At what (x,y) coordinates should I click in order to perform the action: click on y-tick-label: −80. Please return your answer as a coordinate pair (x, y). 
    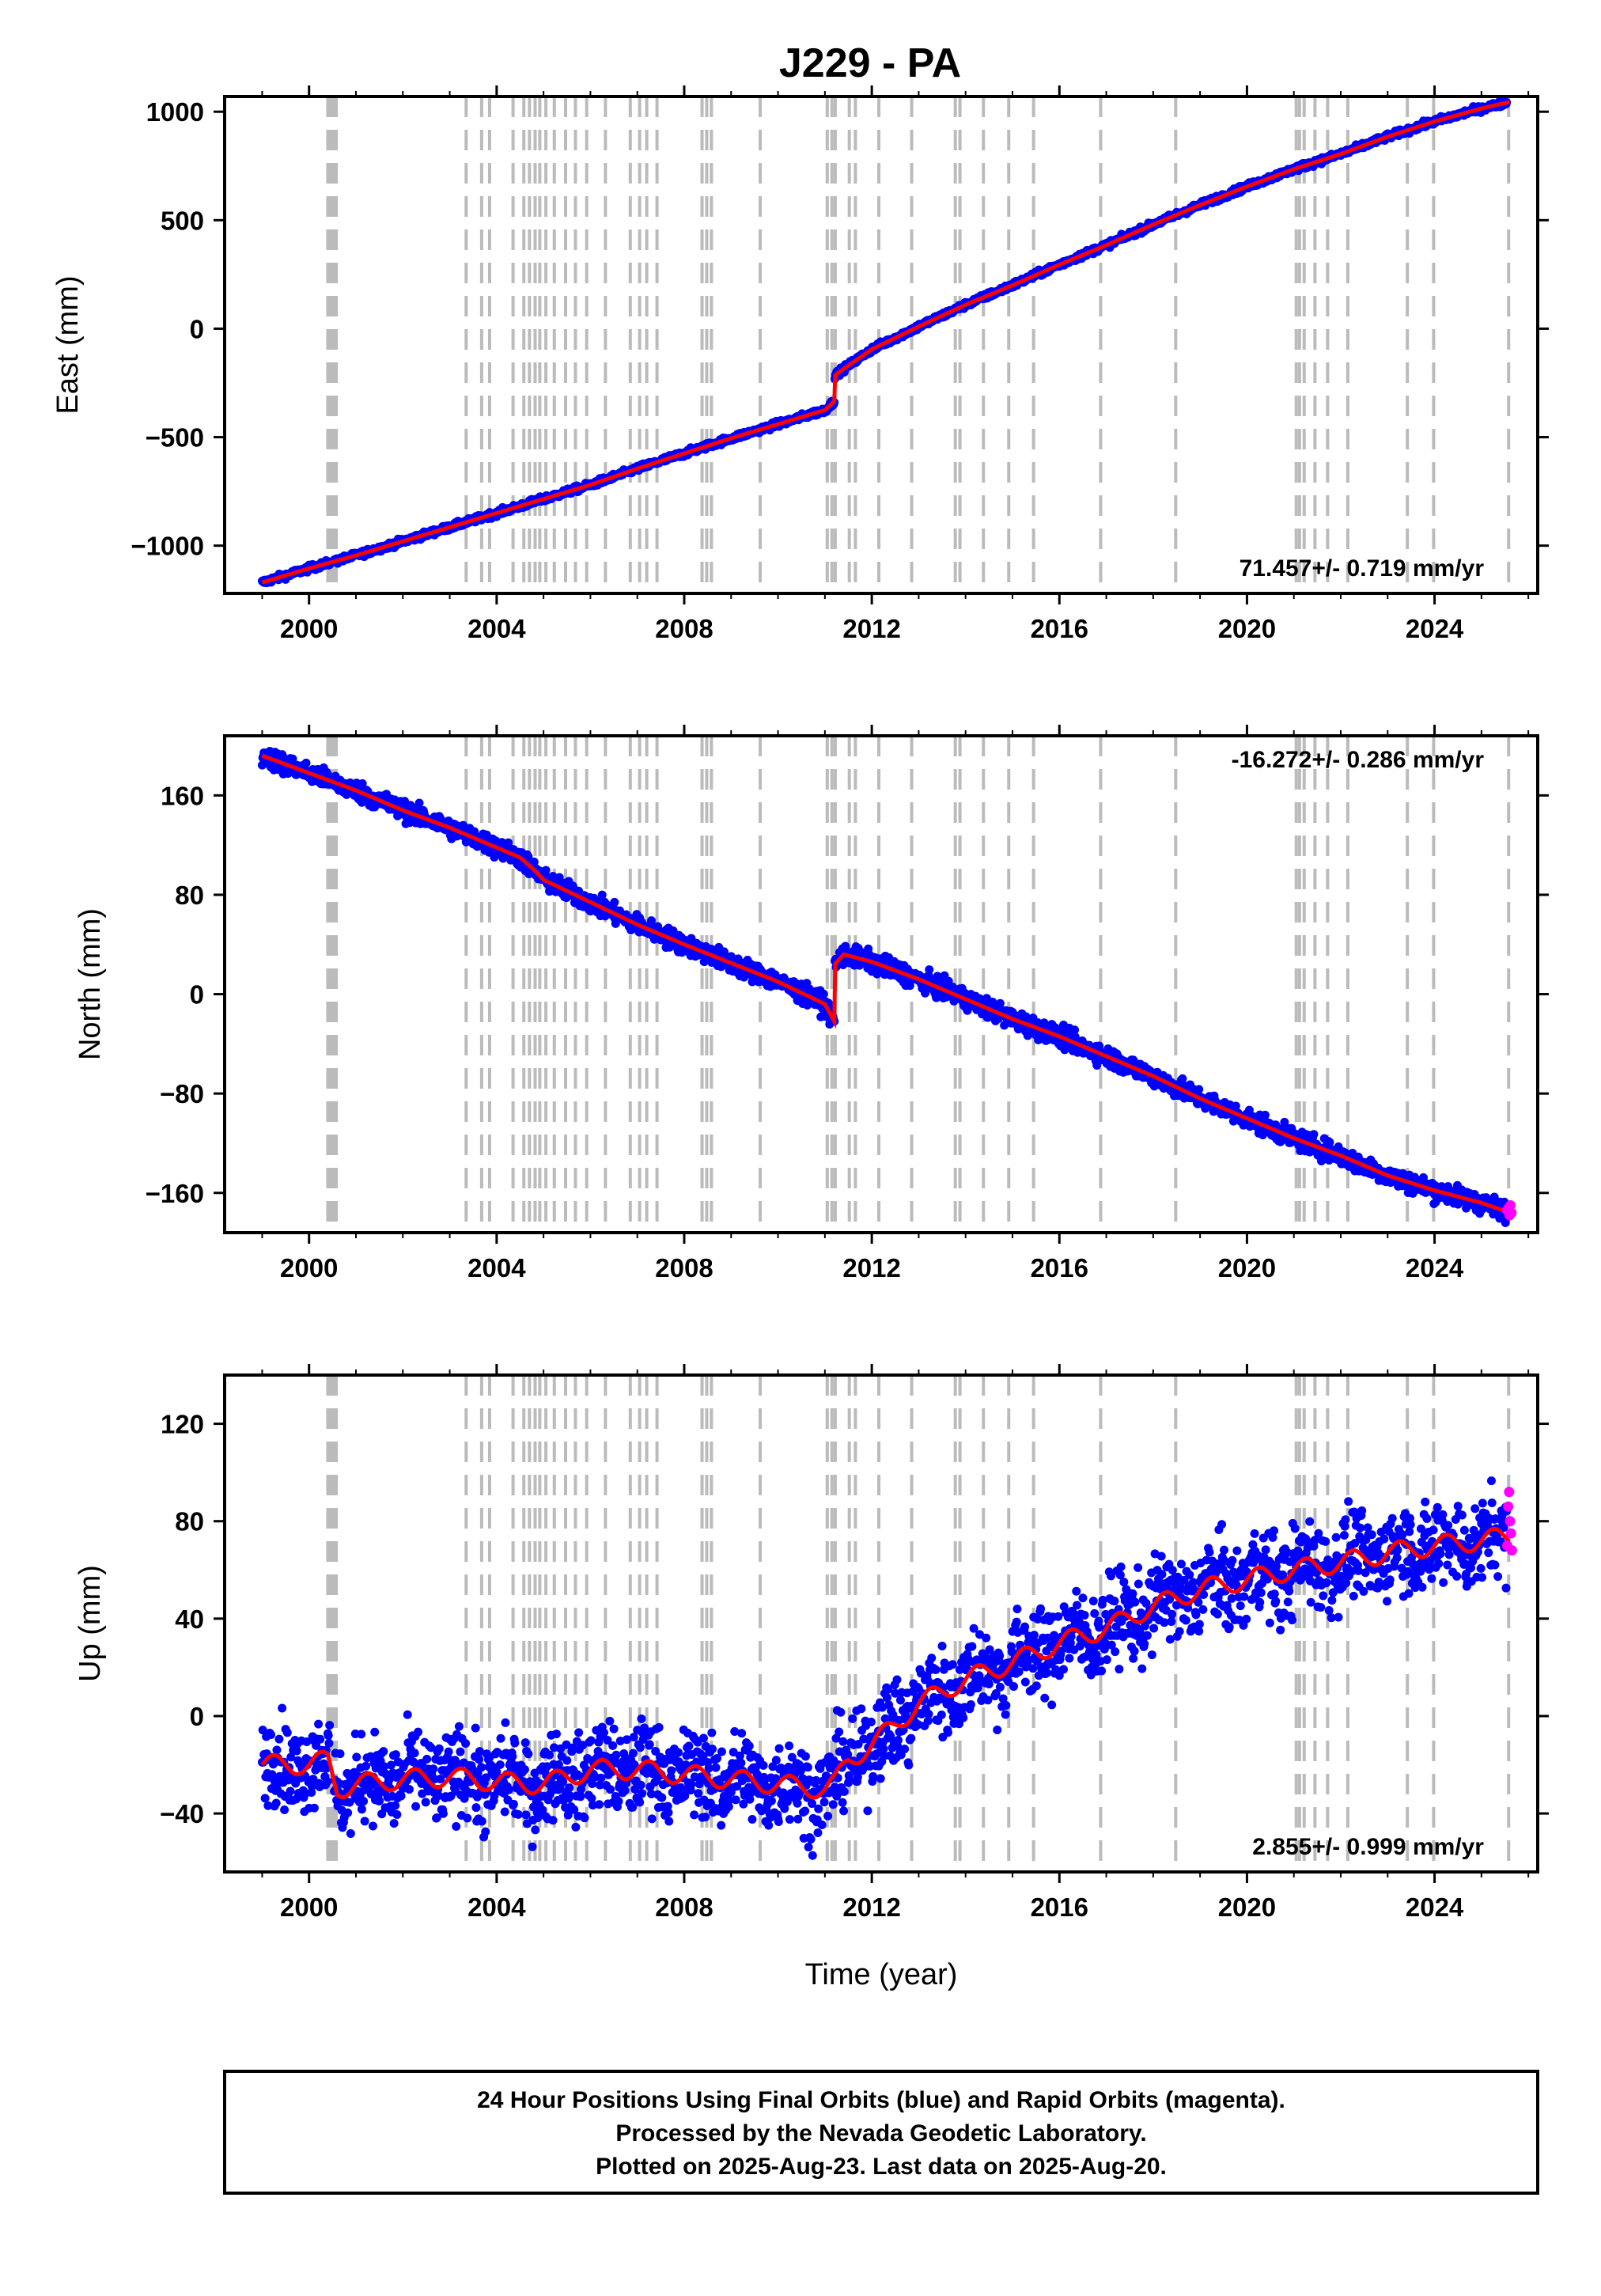
    Looking at the image, I should click on (182, 1093).